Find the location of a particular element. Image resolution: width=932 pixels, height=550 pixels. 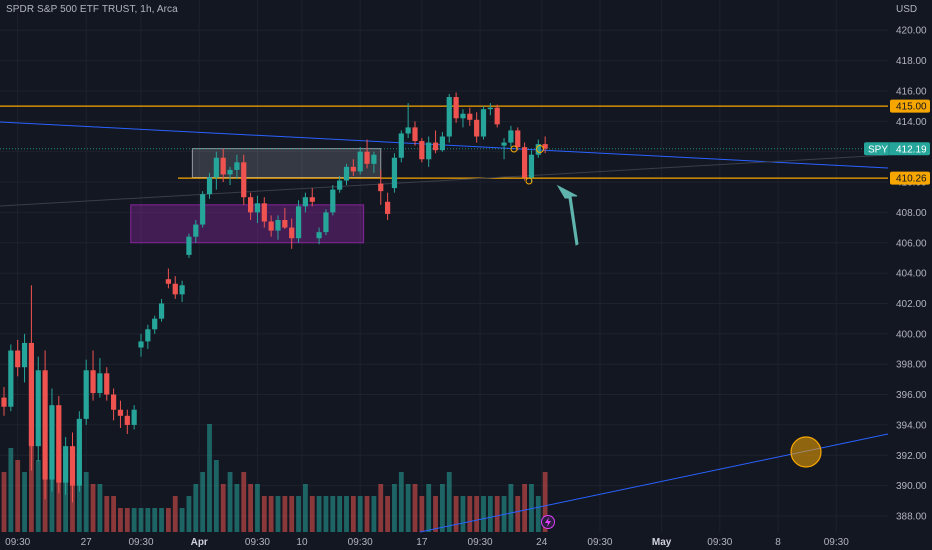

price-tags: 415.00 410.26 SPY 412.19 is located at coordinates (897, 142).